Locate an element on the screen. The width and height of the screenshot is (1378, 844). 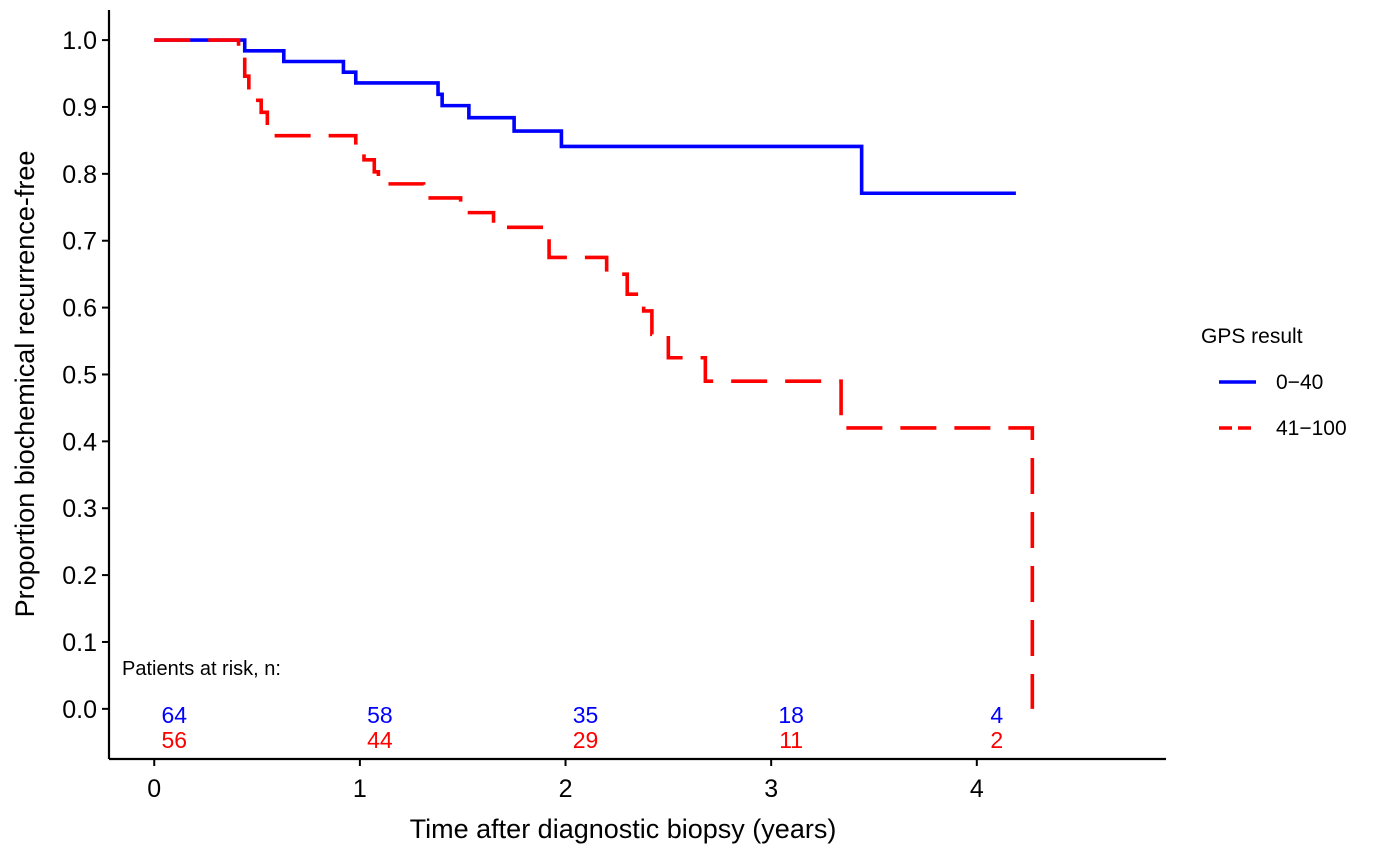
y-tick-label: 1.0 is located at coordinates (79, 41).